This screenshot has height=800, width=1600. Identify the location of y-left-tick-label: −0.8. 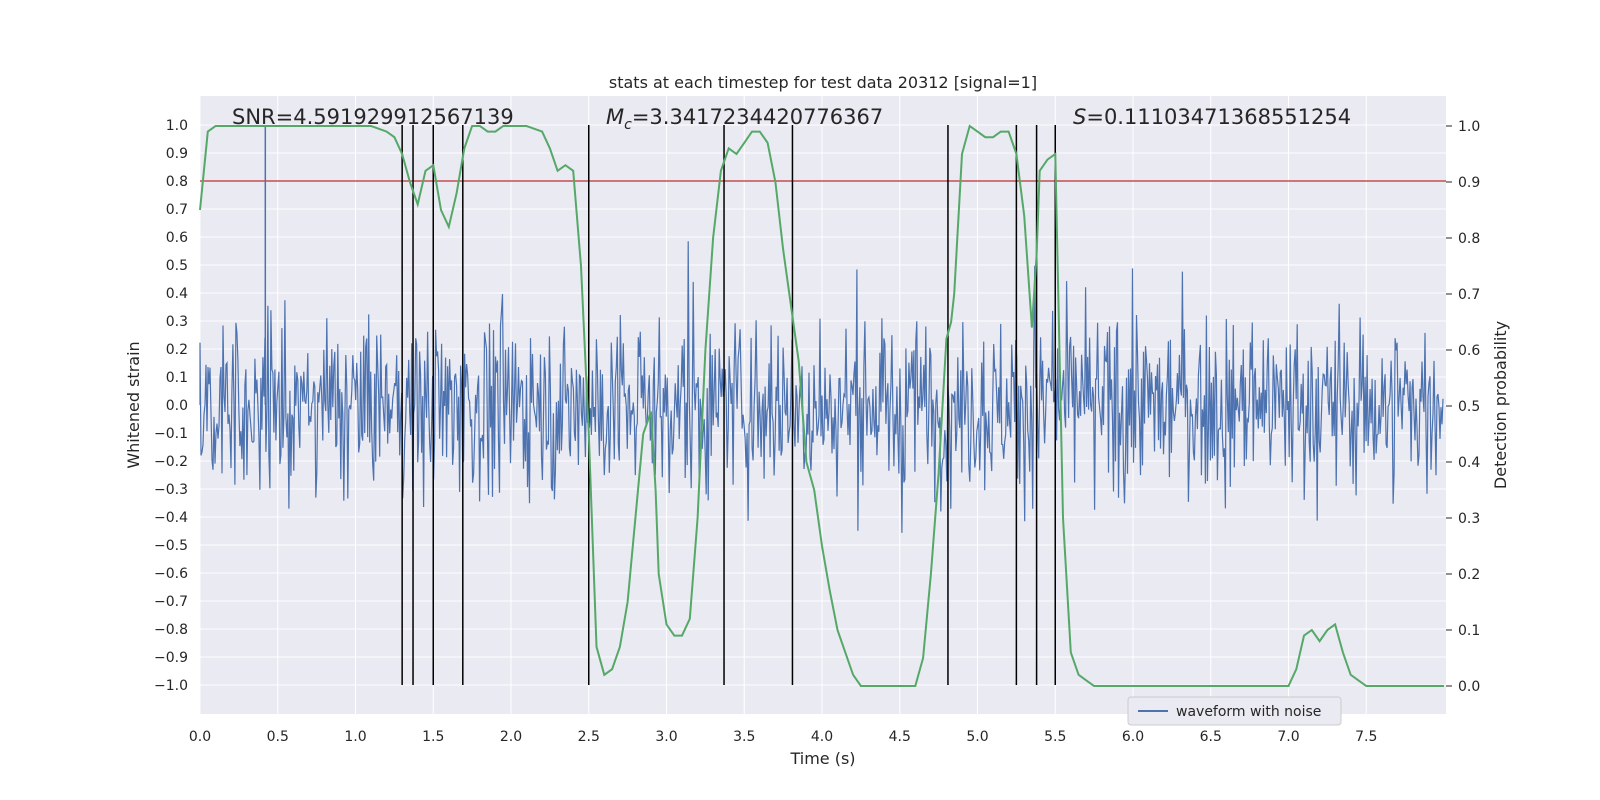
(171, 630).